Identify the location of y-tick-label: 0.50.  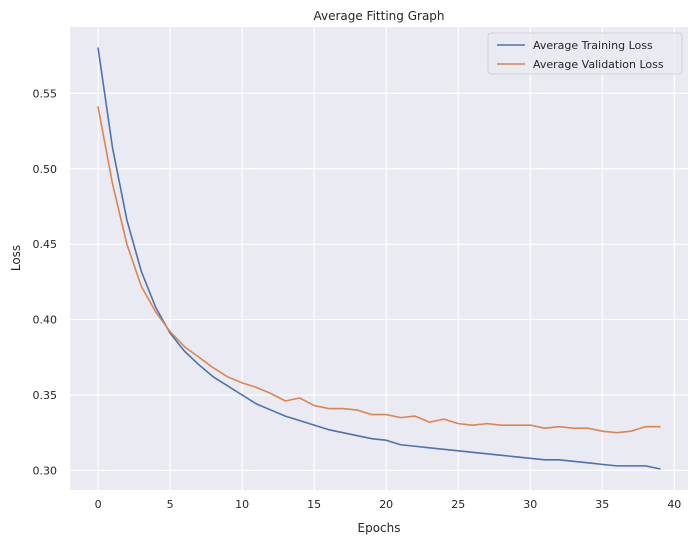
(45, 169).